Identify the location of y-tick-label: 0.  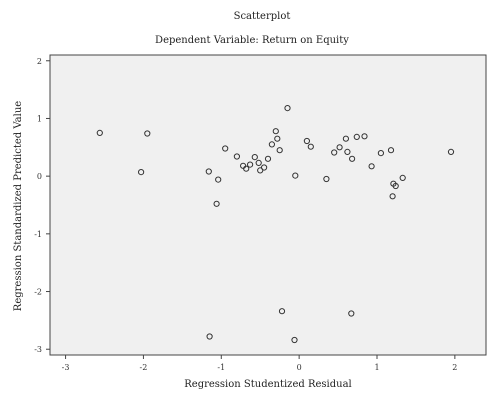
(39, 176).